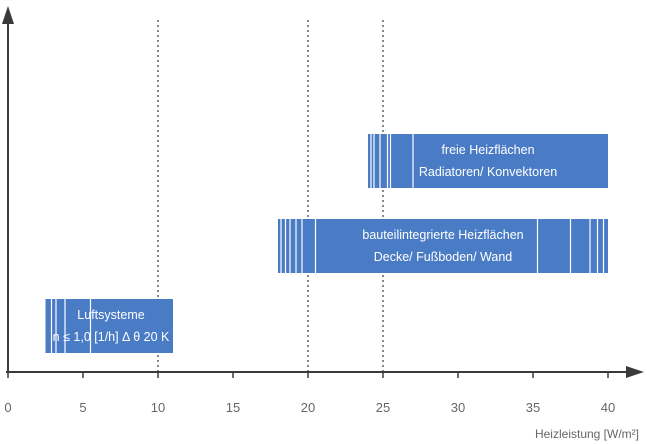 This screenshot has width=647, height=444. What do you see at coordinates (458, 407) in the screenshot?
I see `x-tick-label-30: 30` at bounding box center [458, 407].